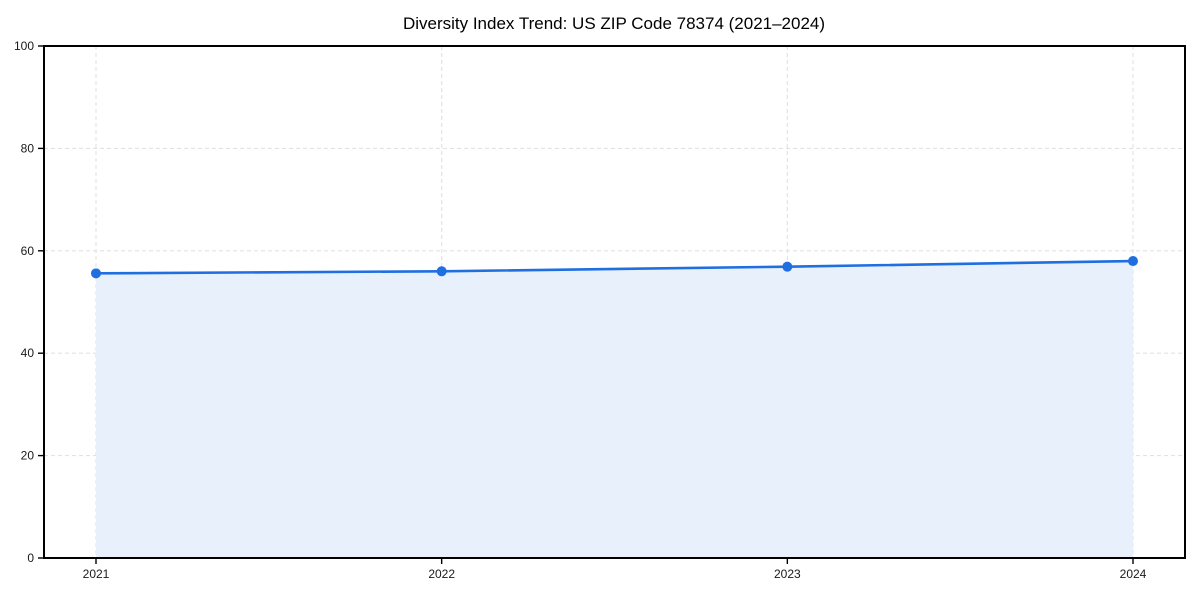 The image size is (1200, 600). I want to click on x-tick-label: 2024, so click(1133, 574).